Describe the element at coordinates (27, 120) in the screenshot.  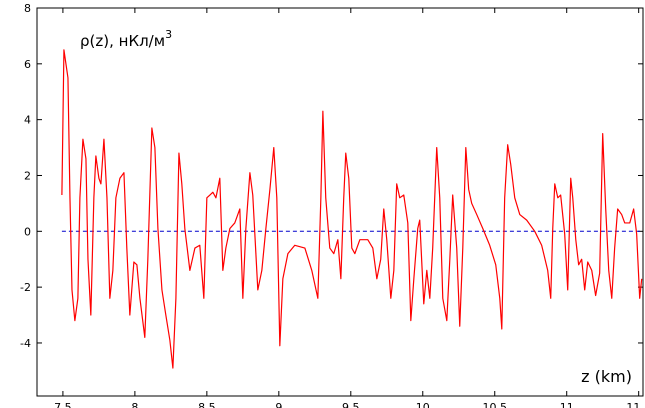
I see `y-tick-label: 4` at that location.